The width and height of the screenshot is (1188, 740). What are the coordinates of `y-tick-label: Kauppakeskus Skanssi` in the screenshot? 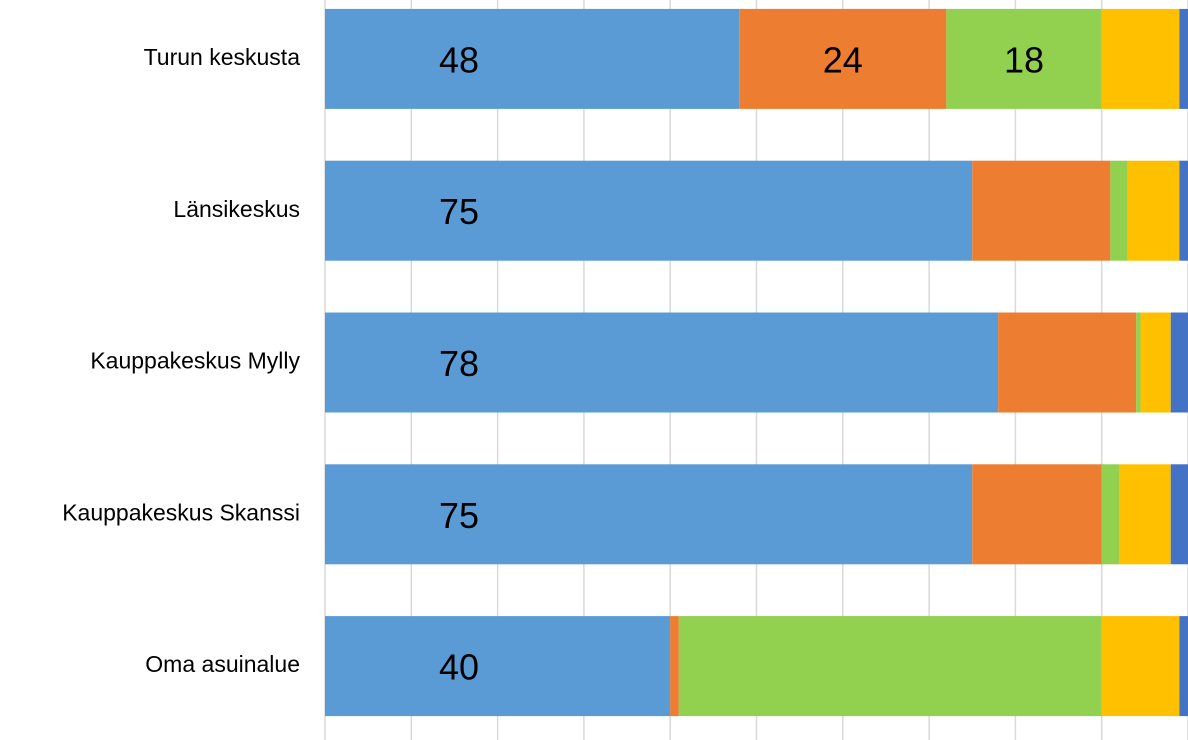 It's located at (181, 512).